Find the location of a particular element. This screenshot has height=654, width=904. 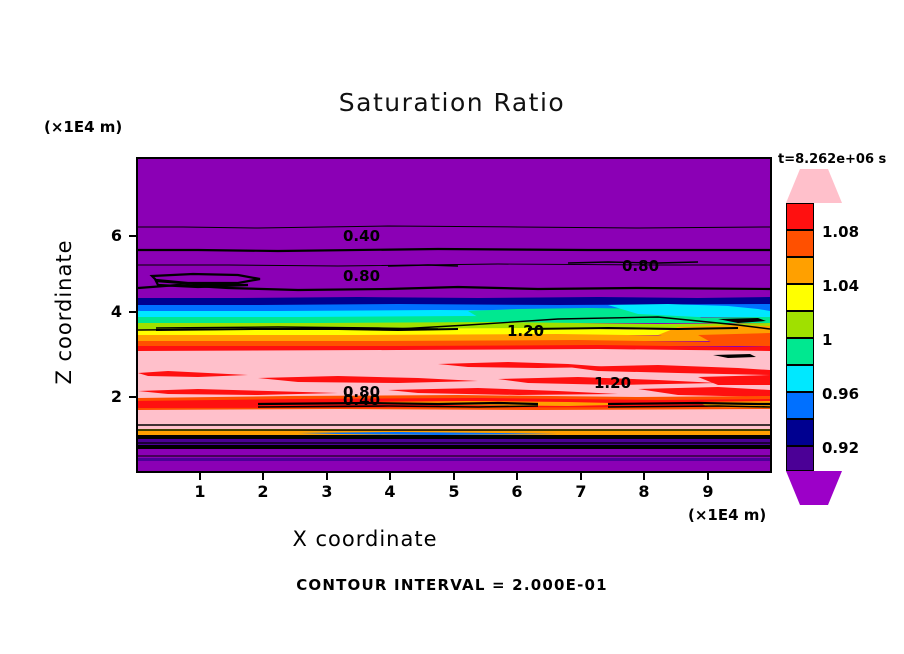

x-tick-label: 1 is located at coordinates (200, 491).